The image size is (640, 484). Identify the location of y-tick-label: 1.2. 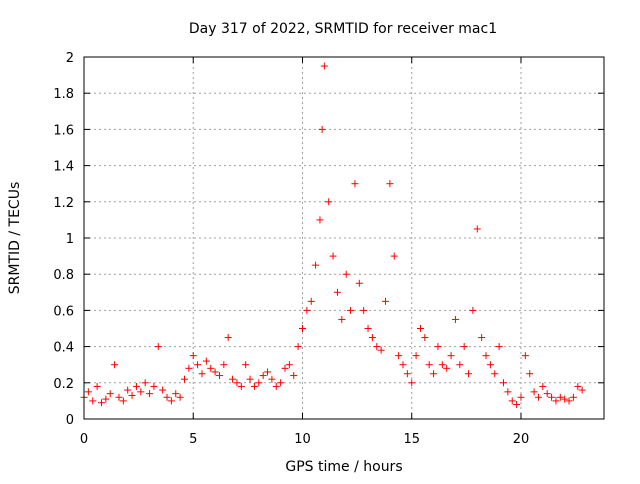
(63, 203).